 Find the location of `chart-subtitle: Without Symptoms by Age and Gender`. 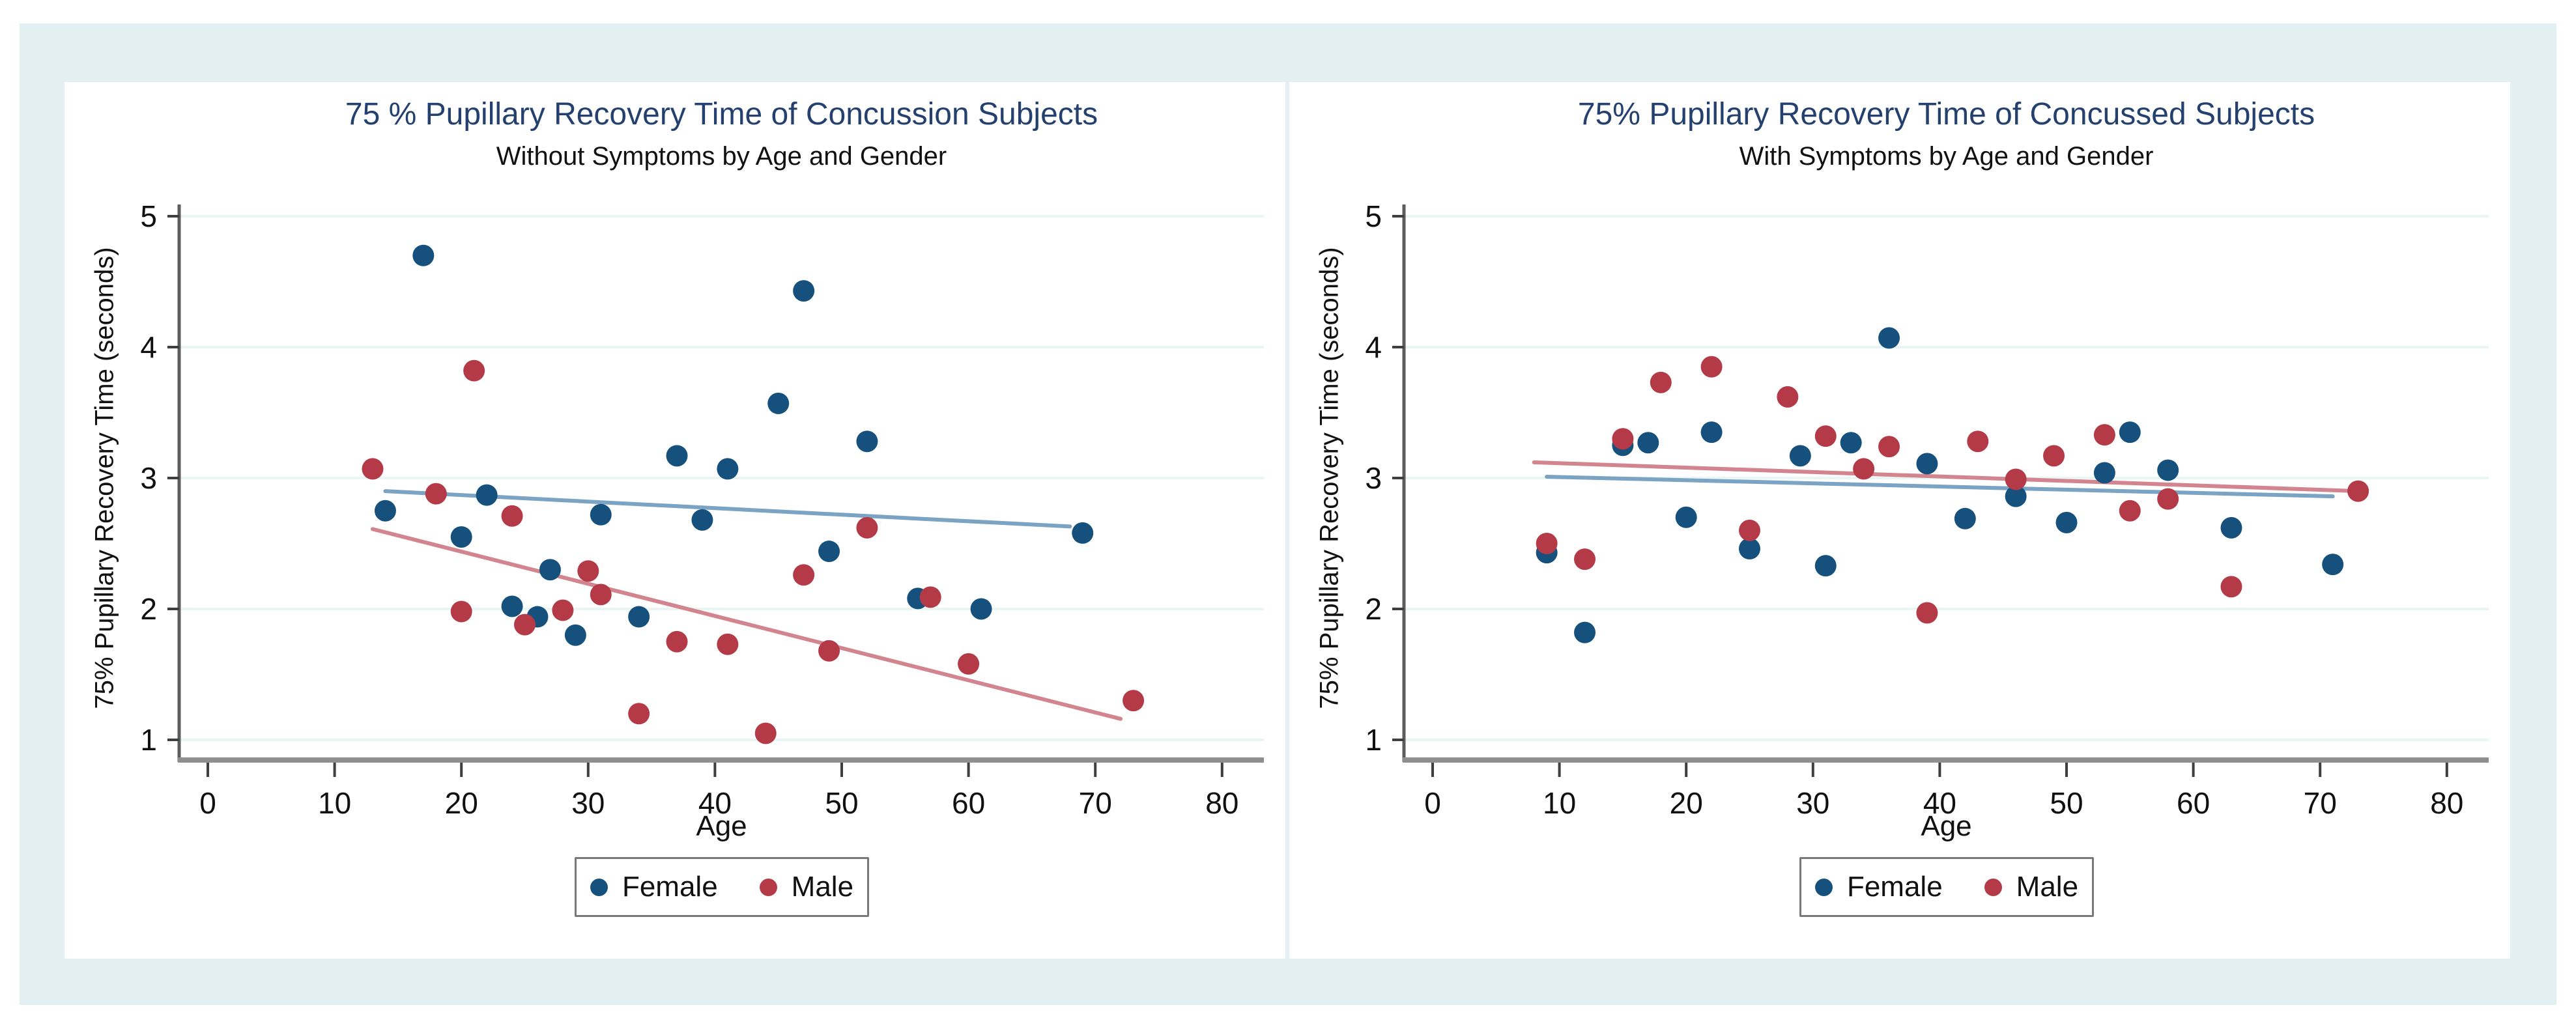

chart-subtitle: Without Symptoms by Age and Gender is located at coordinates (722, 157).